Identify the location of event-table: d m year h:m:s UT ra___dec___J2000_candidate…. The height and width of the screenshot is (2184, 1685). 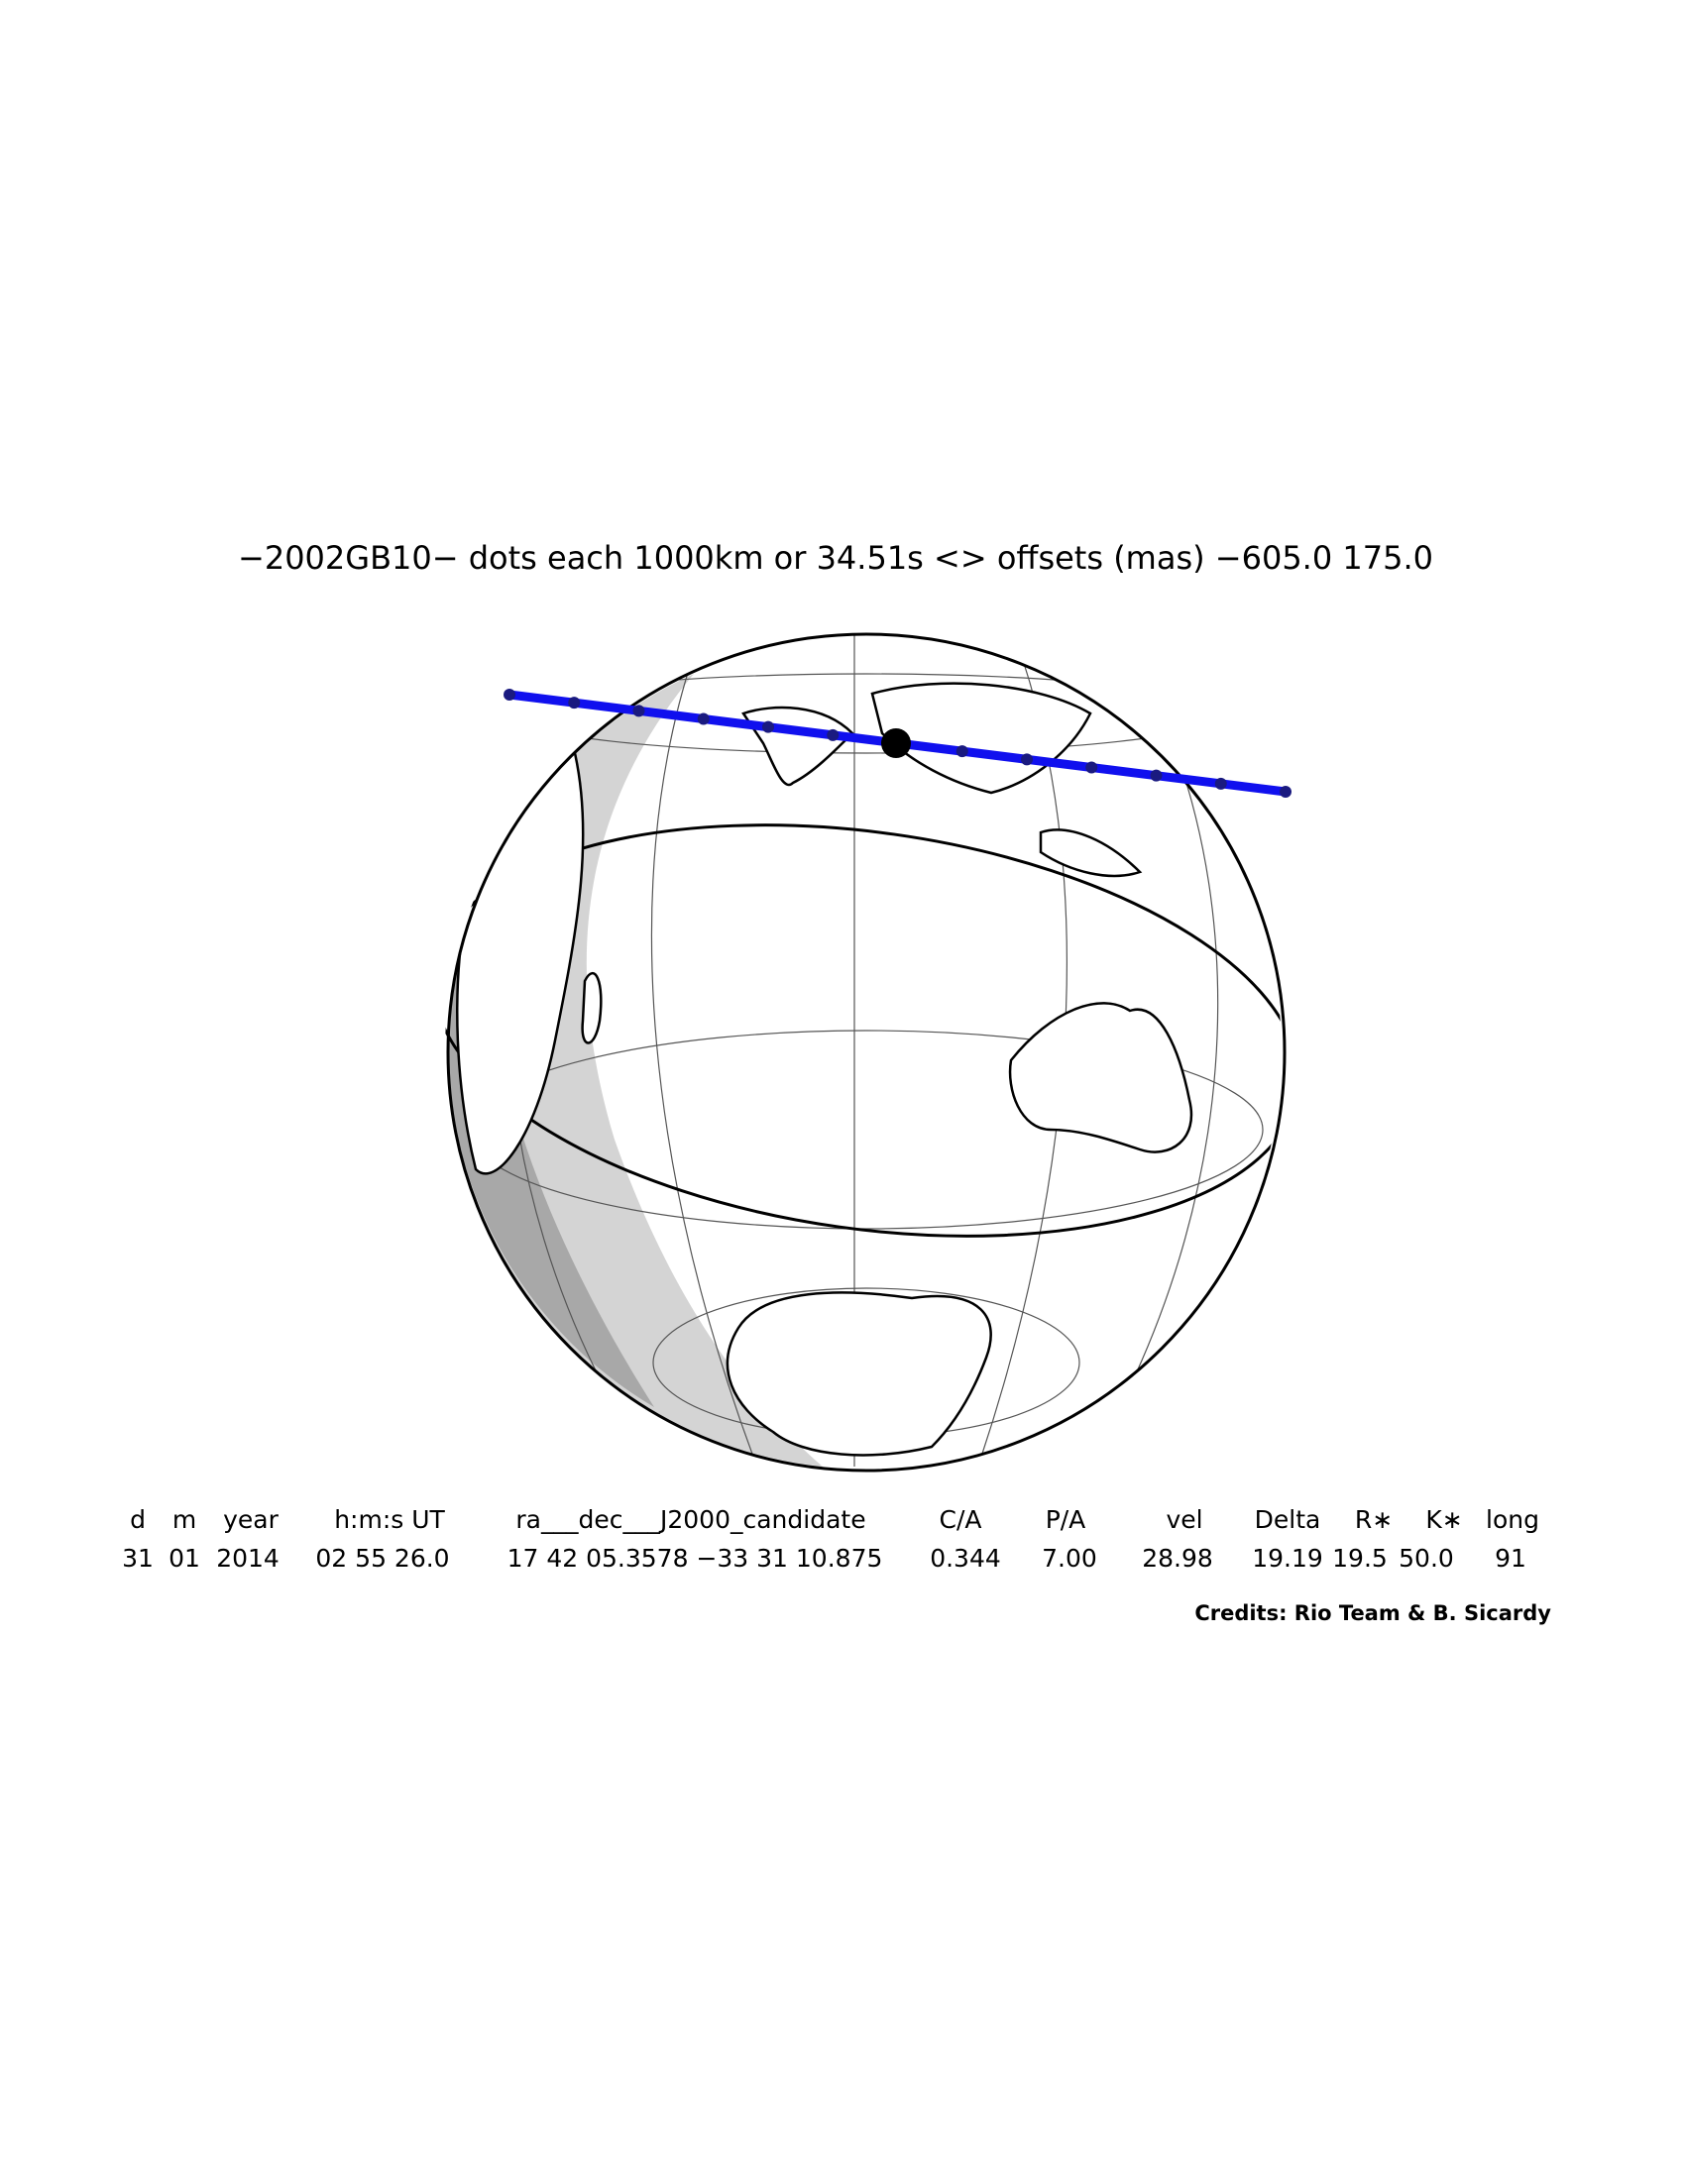
(830, 1539).